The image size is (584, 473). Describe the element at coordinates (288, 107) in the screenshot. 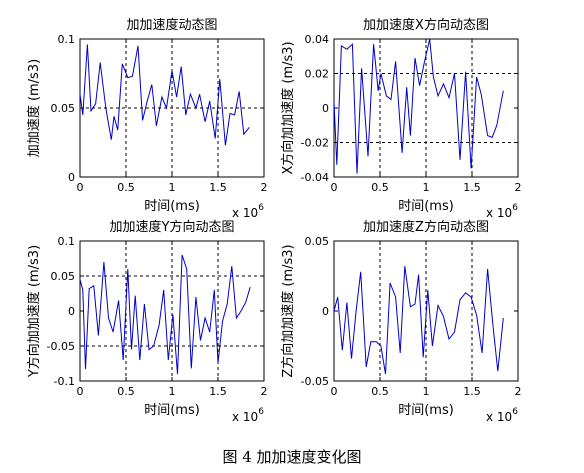

I see `y-axis-label: X方向加加速度 (m/s3)` at that location.